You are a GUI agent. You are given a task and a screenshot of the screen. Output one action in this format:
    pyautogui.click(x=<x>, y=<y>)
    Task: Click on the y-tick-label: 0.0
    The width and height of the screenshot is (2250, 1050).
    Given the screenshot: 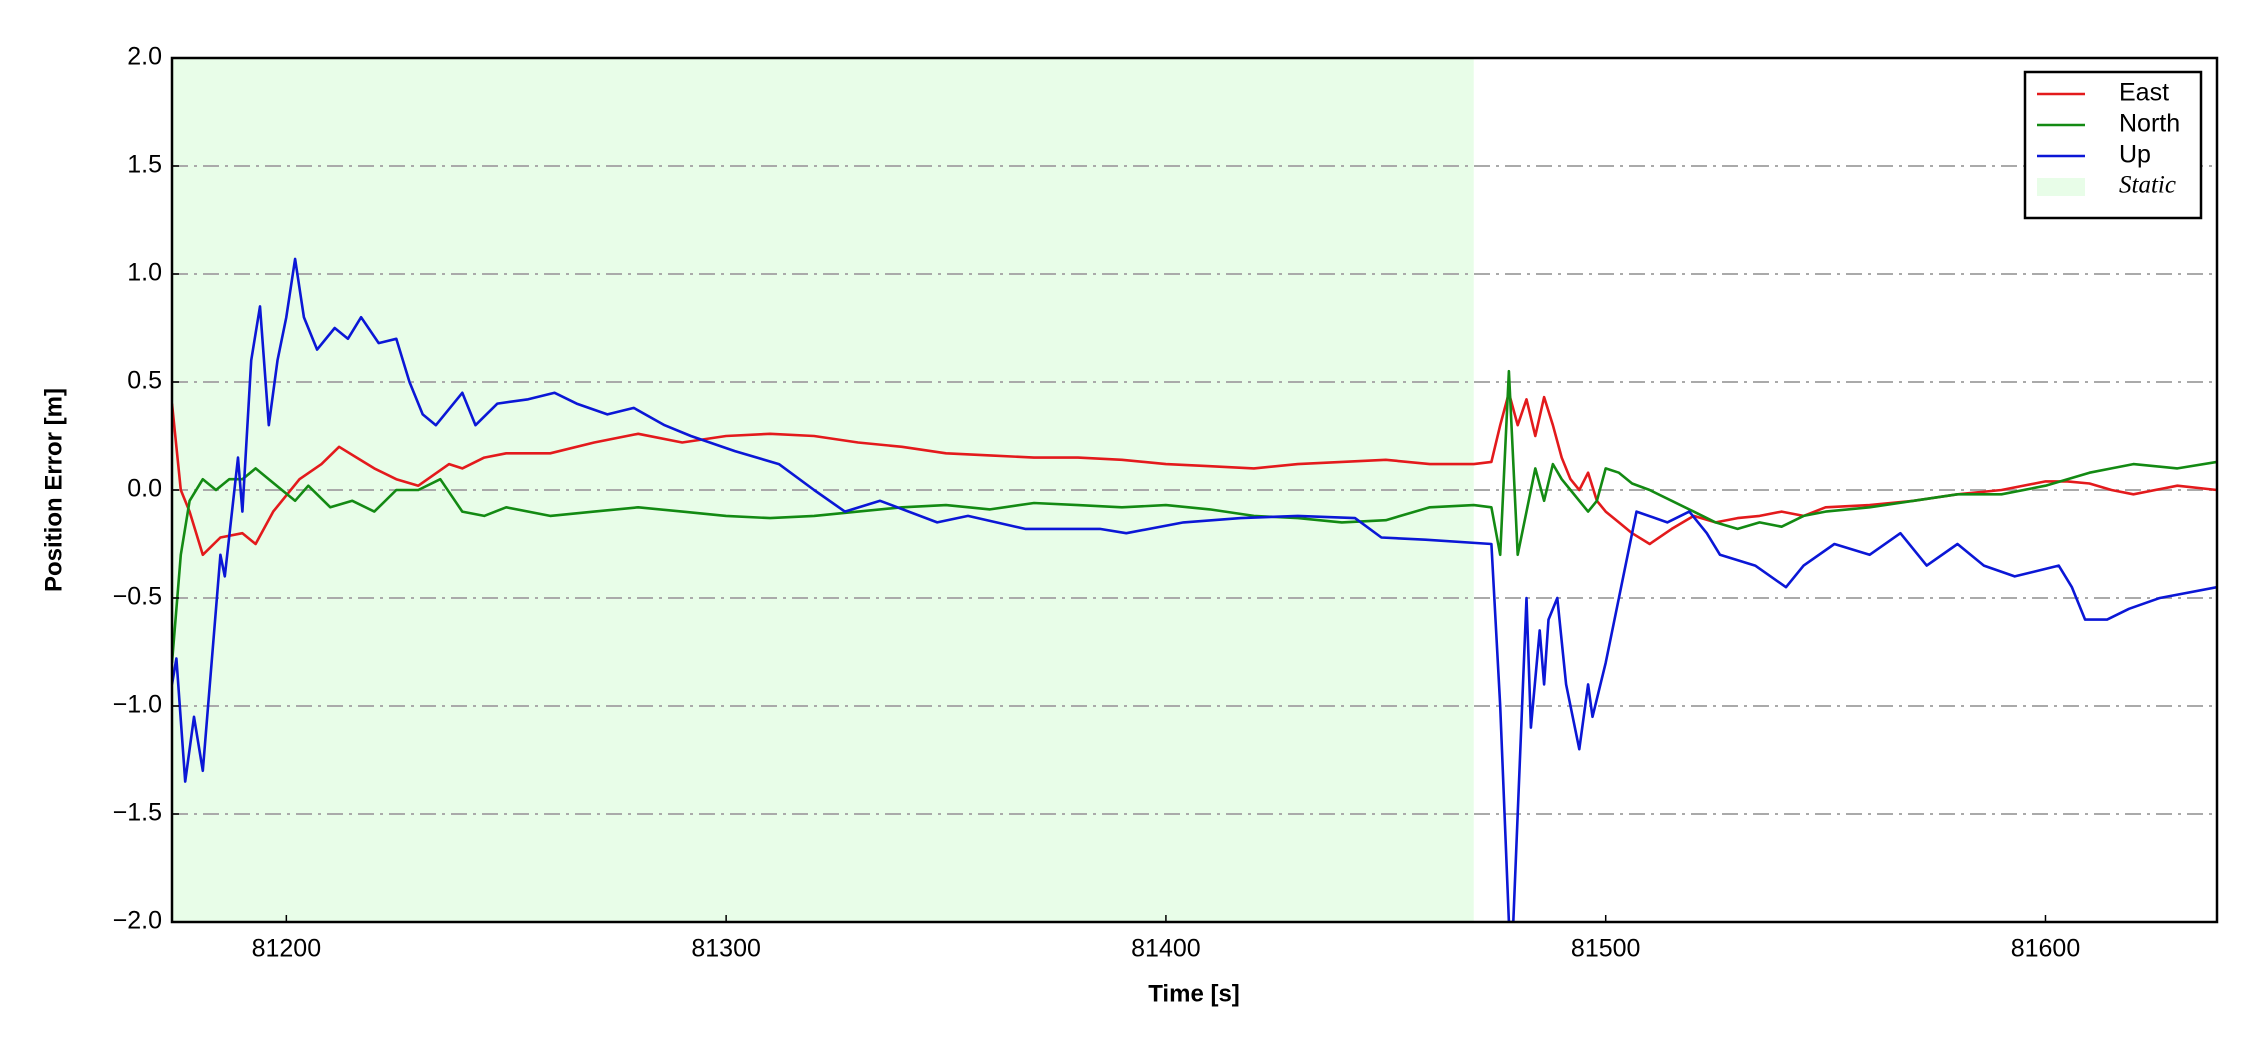 What is the action you would take?
    pyautogui.click(x=144, y=489)
    